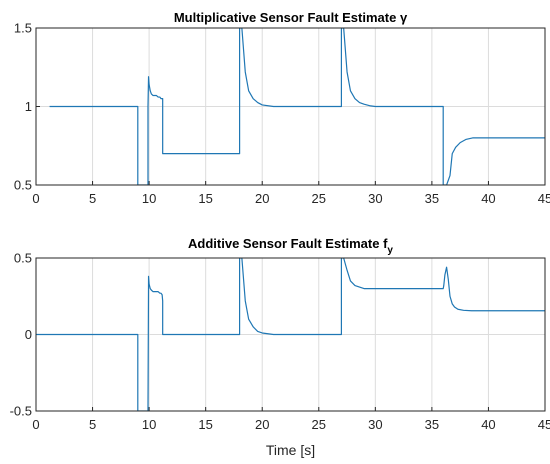 Image resolution: width=550 pixels, height=464 pixels. I want to click on chart-title-multiplicative: Multiplicative Sensor Fault Estimate γ, so click(291, 17).